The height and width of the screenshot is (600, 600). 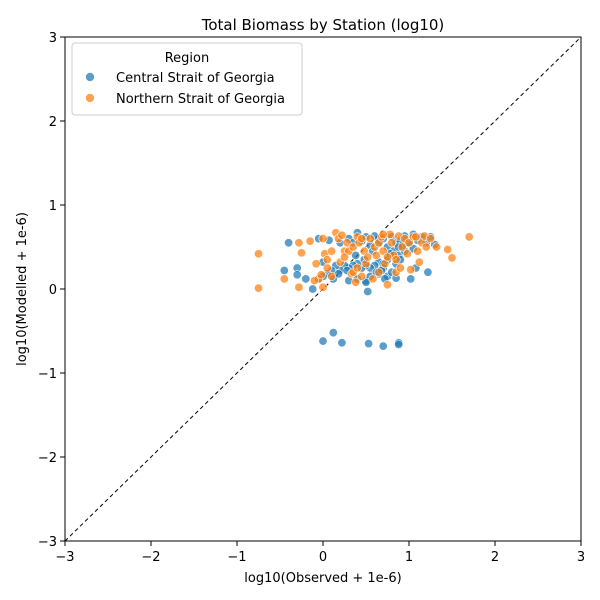 What do you see at coordinates (323, 557) in the screenshot?
I see `x-tick-label: 0` at bounding box center [323, 557].